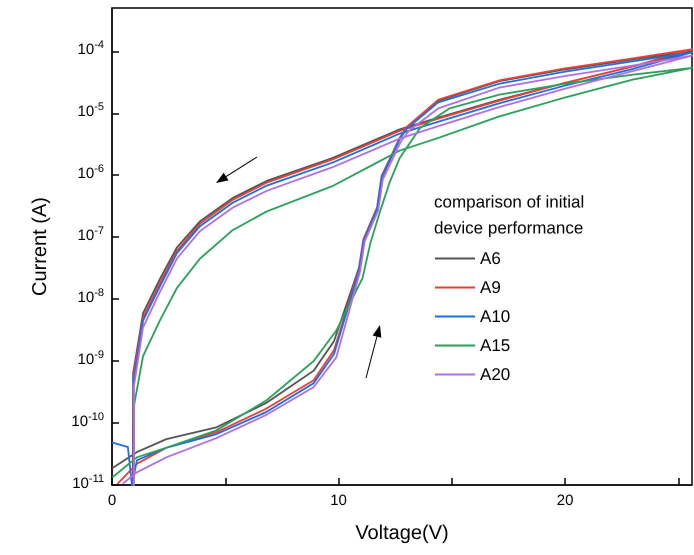 The image size is (694, 555). I want to click on x-tick-label: 20, so click(565, 500).